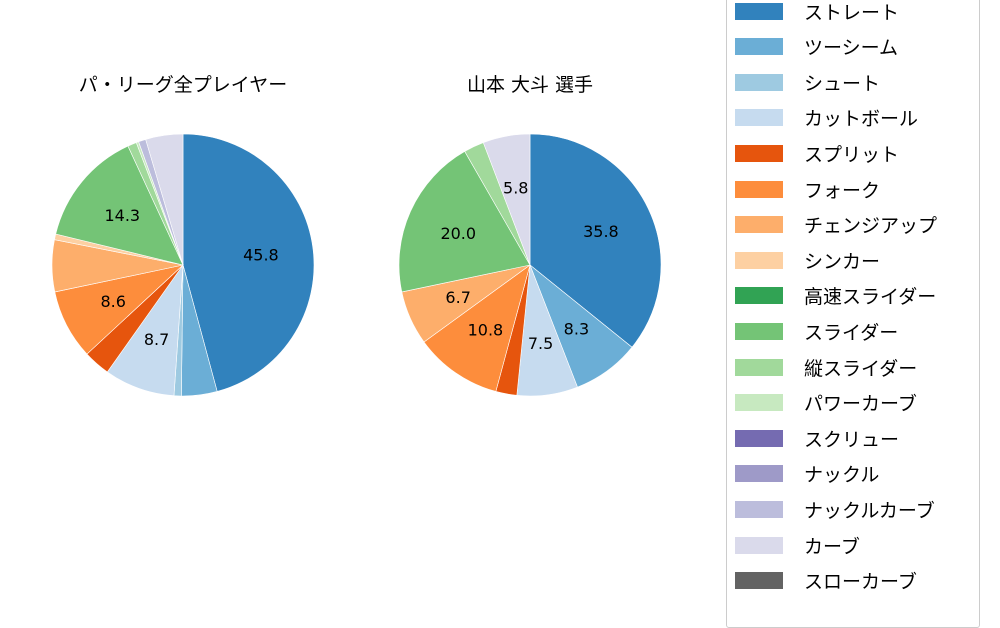 The image size is (1000, 628). I want to click on legend-item: スライダー, so click(817, 331).